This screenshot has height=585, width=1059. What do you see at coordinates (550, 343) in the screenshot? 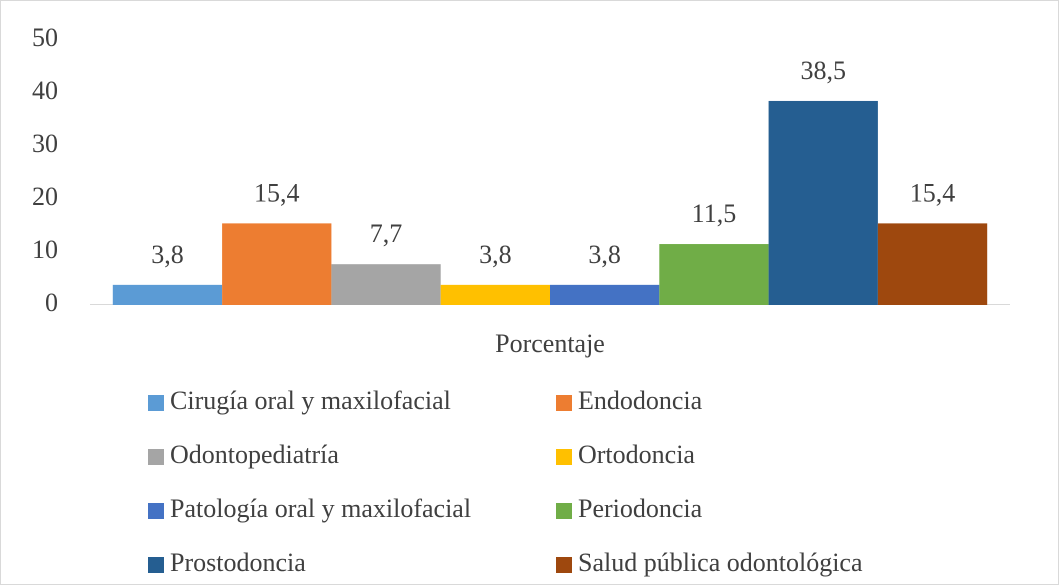
I see `x-tick-label: Porcentaje` at bounding box center [550, 343].